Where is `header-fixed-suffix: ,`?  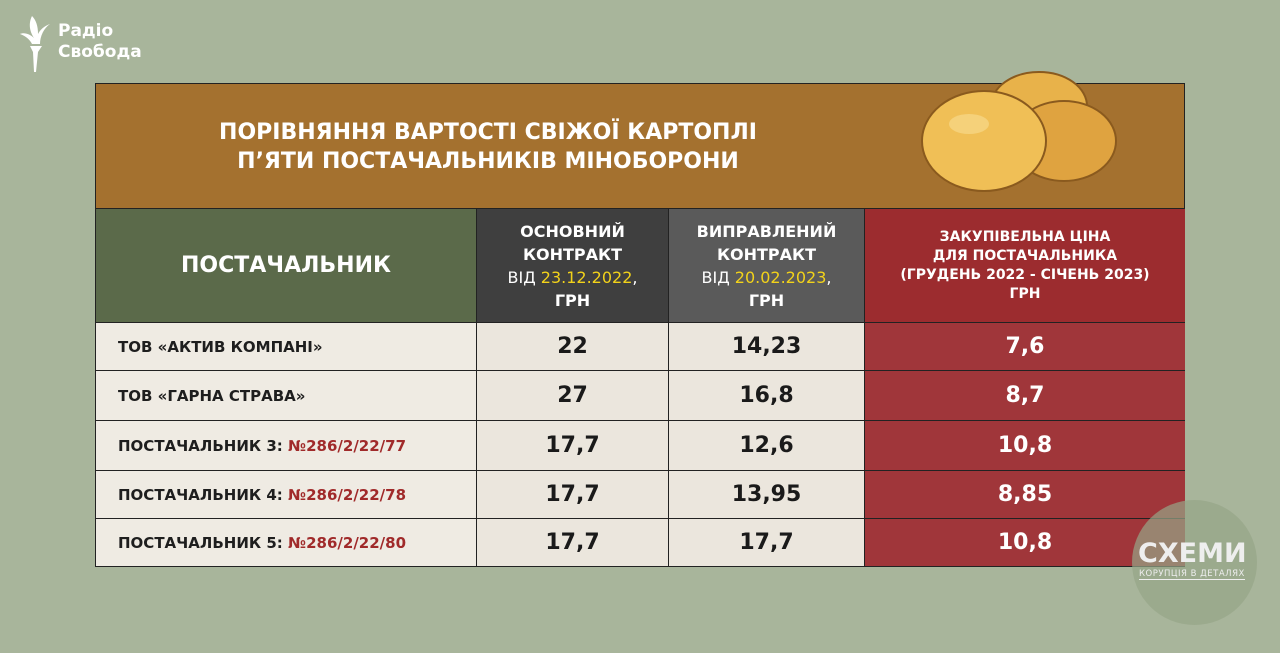
header-fixed-suffix: , is located at coordinates (829, 277).